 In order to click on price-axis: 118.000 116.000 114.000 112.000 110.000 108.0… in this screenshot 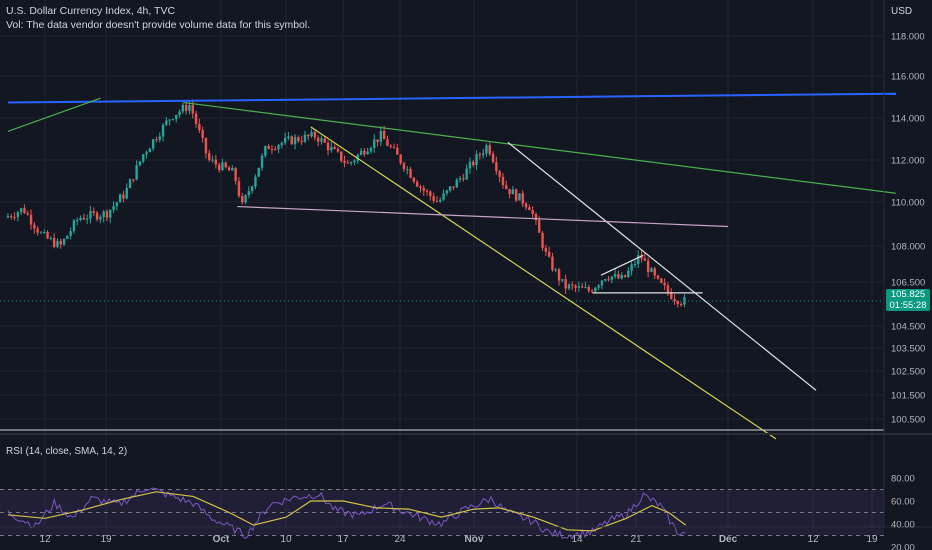, I will do `click(908, 229)`.